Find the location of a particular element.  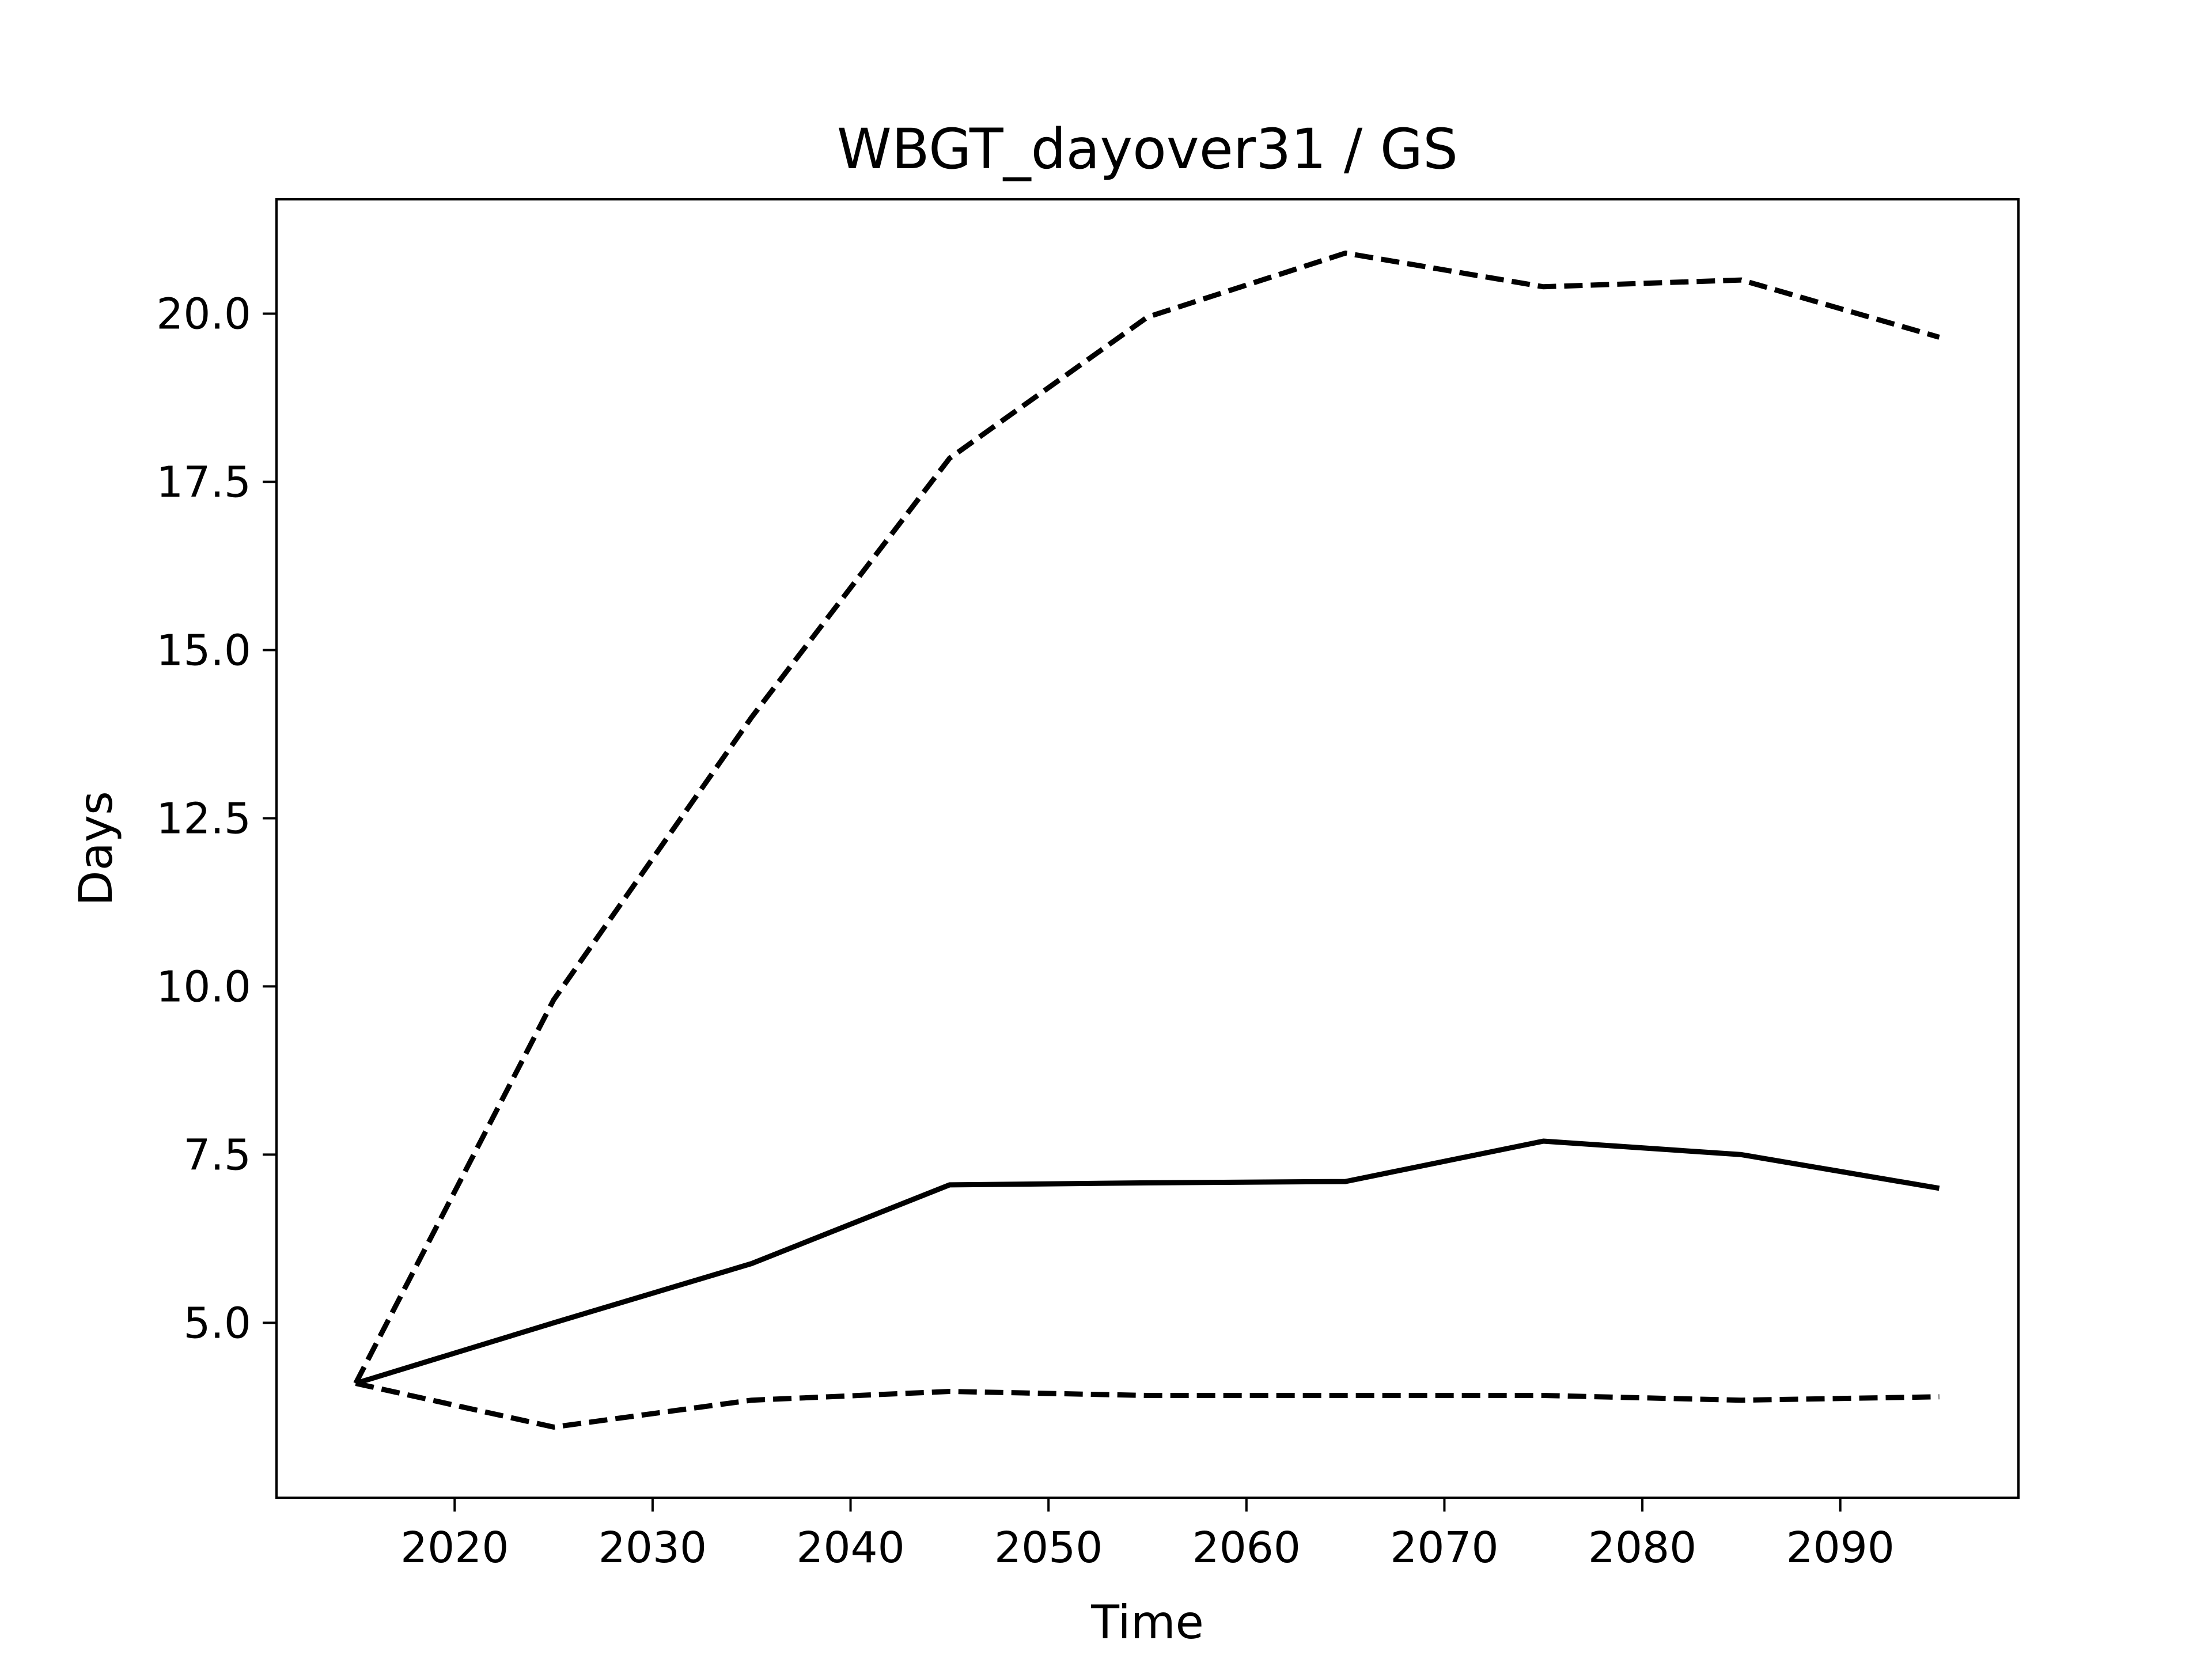

y-tick-label: 15.0 is located at coordinates (203, 650).